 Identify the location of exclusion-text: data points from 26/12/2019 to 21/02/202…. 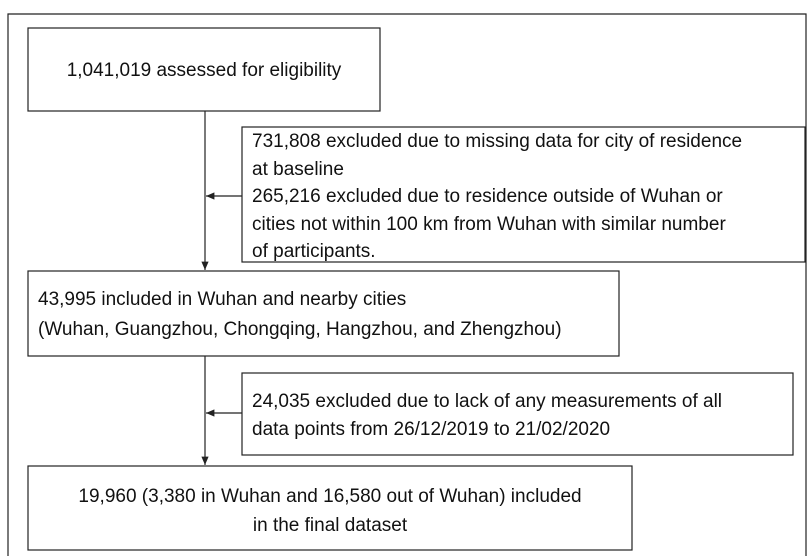
(431, 429).